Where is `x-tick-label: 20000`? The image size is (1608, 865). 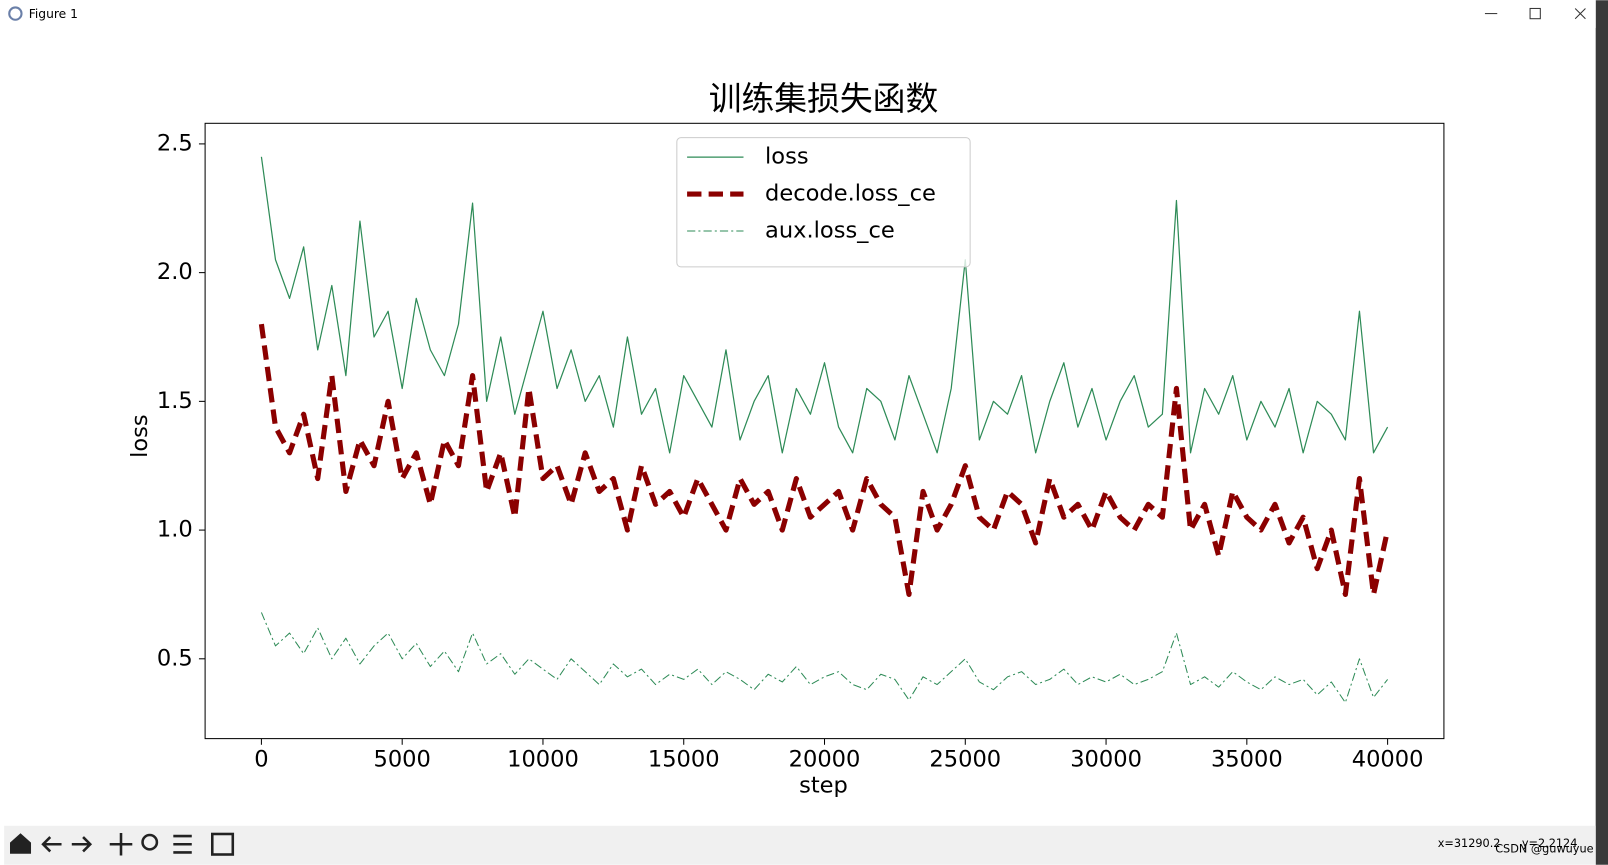 x-tick-label: 20000 is located at coordinates (825, 760).